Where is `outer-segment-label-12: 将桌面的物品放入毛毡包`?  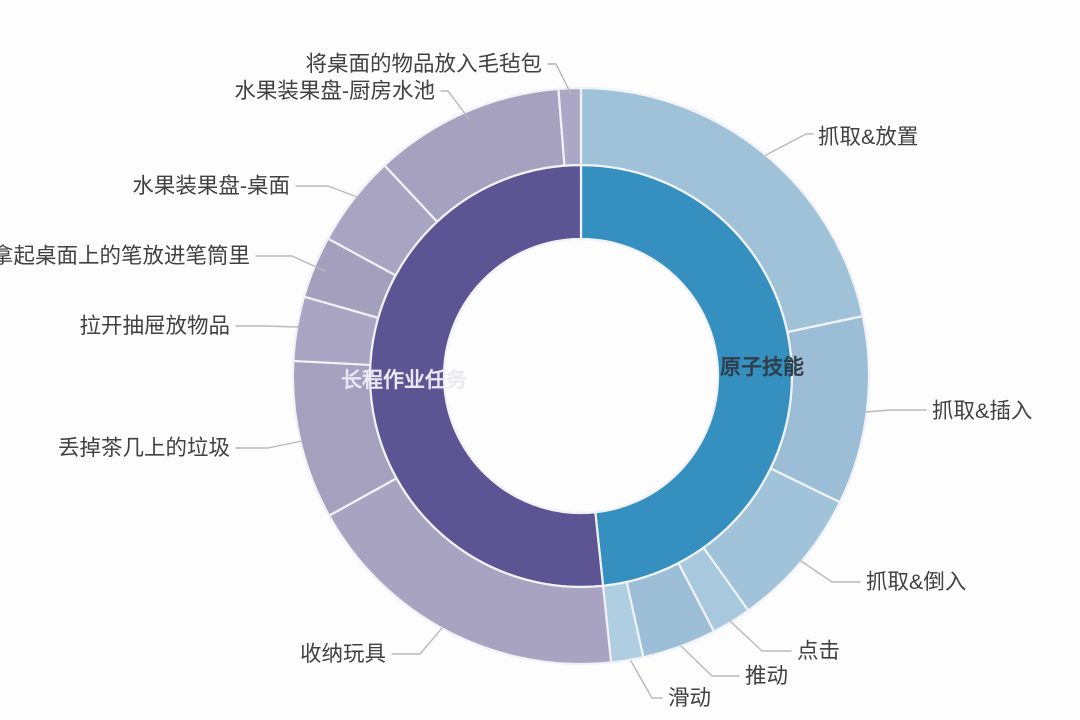
outer-segment-label-12: 将桌面的物品放入毛毡包 is located at coordinates (423, 64).